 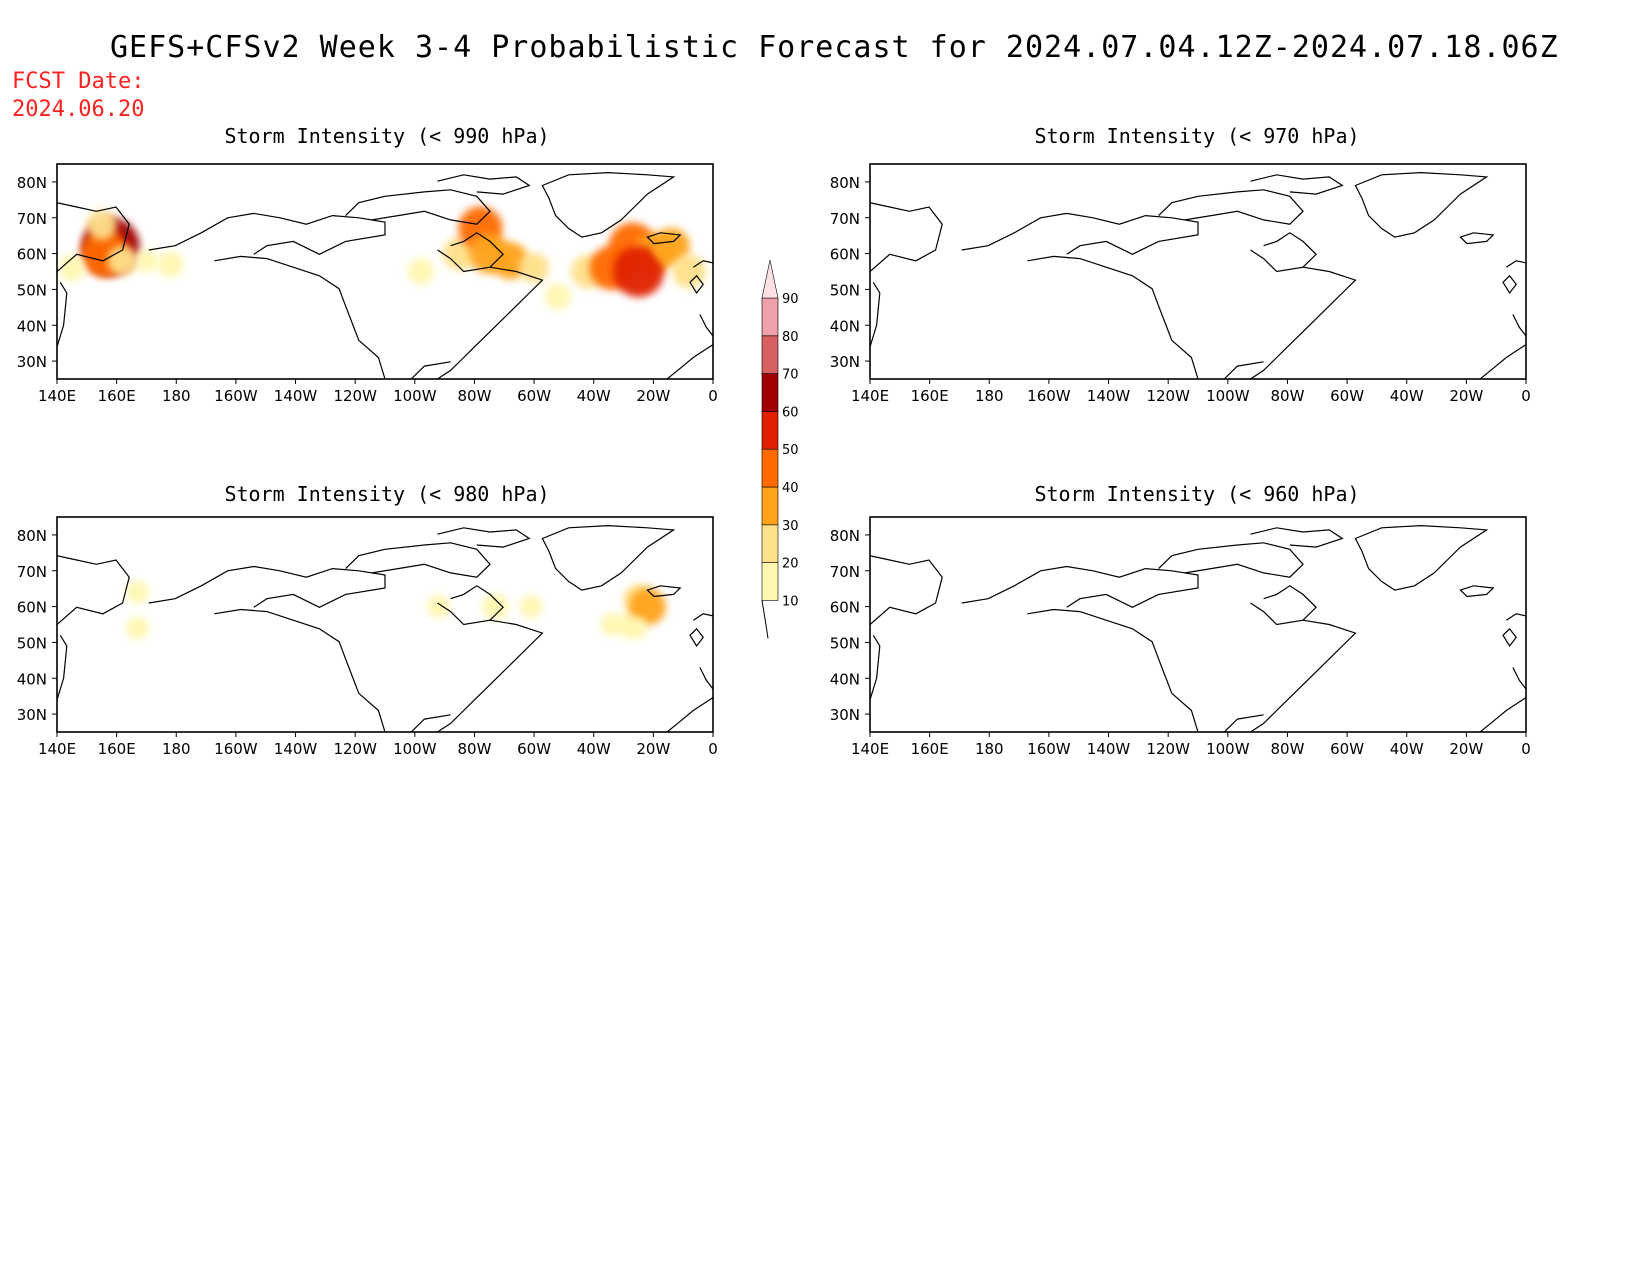 I want to click on lat-tick-label: 30N, so click(x=845, y=362).